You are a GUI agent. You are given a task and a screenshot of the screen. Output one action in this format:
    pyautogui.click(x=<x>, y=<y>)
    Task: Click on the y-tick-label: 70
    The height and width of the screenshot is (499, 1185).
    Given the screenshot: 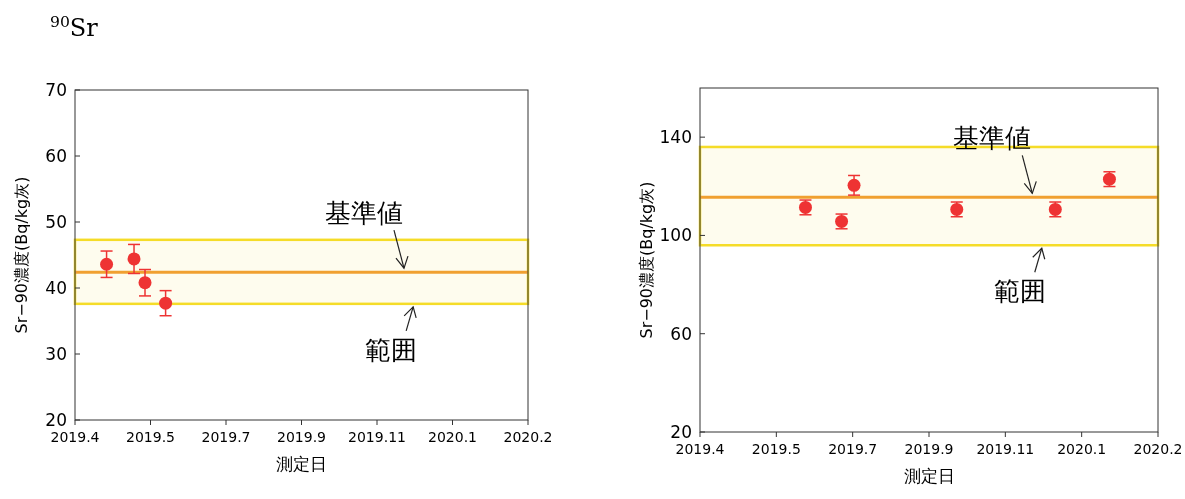 What is the action you would take?
    pyautogui.click(x=56, y=90)
    